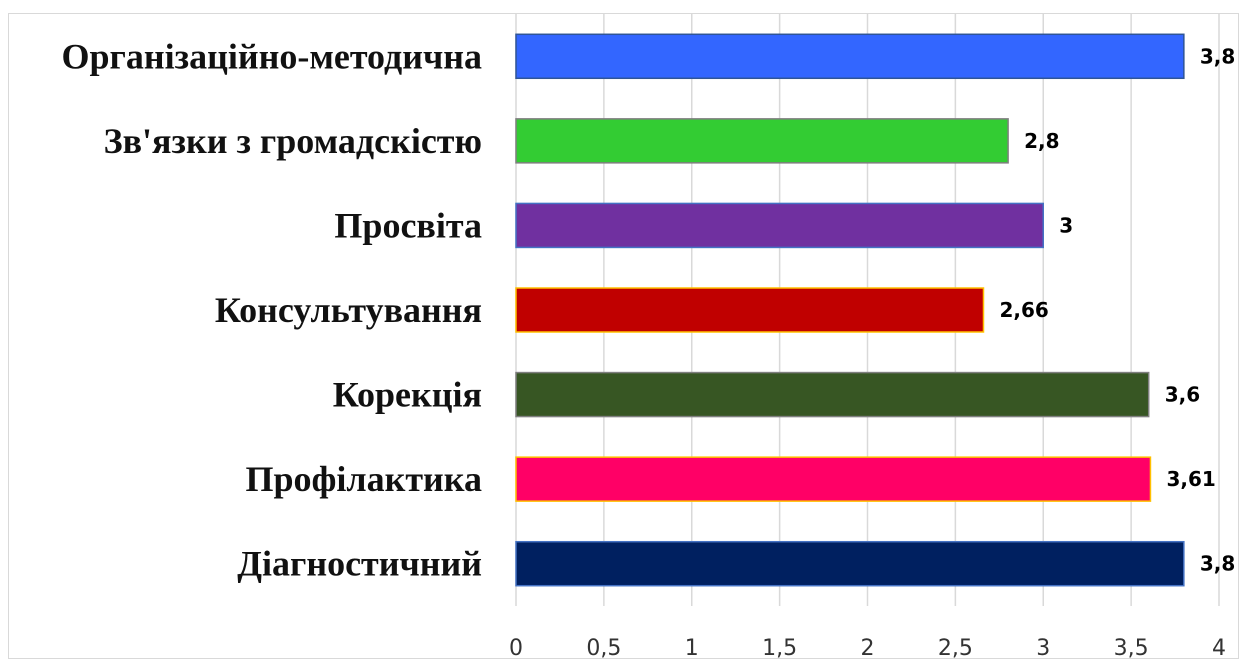 This screenshot has height=664, width=1246. What do you see at coordinates (348, 310) in the screenshot?
I see `category-label: Консультування` at bounding box center [348, 310].